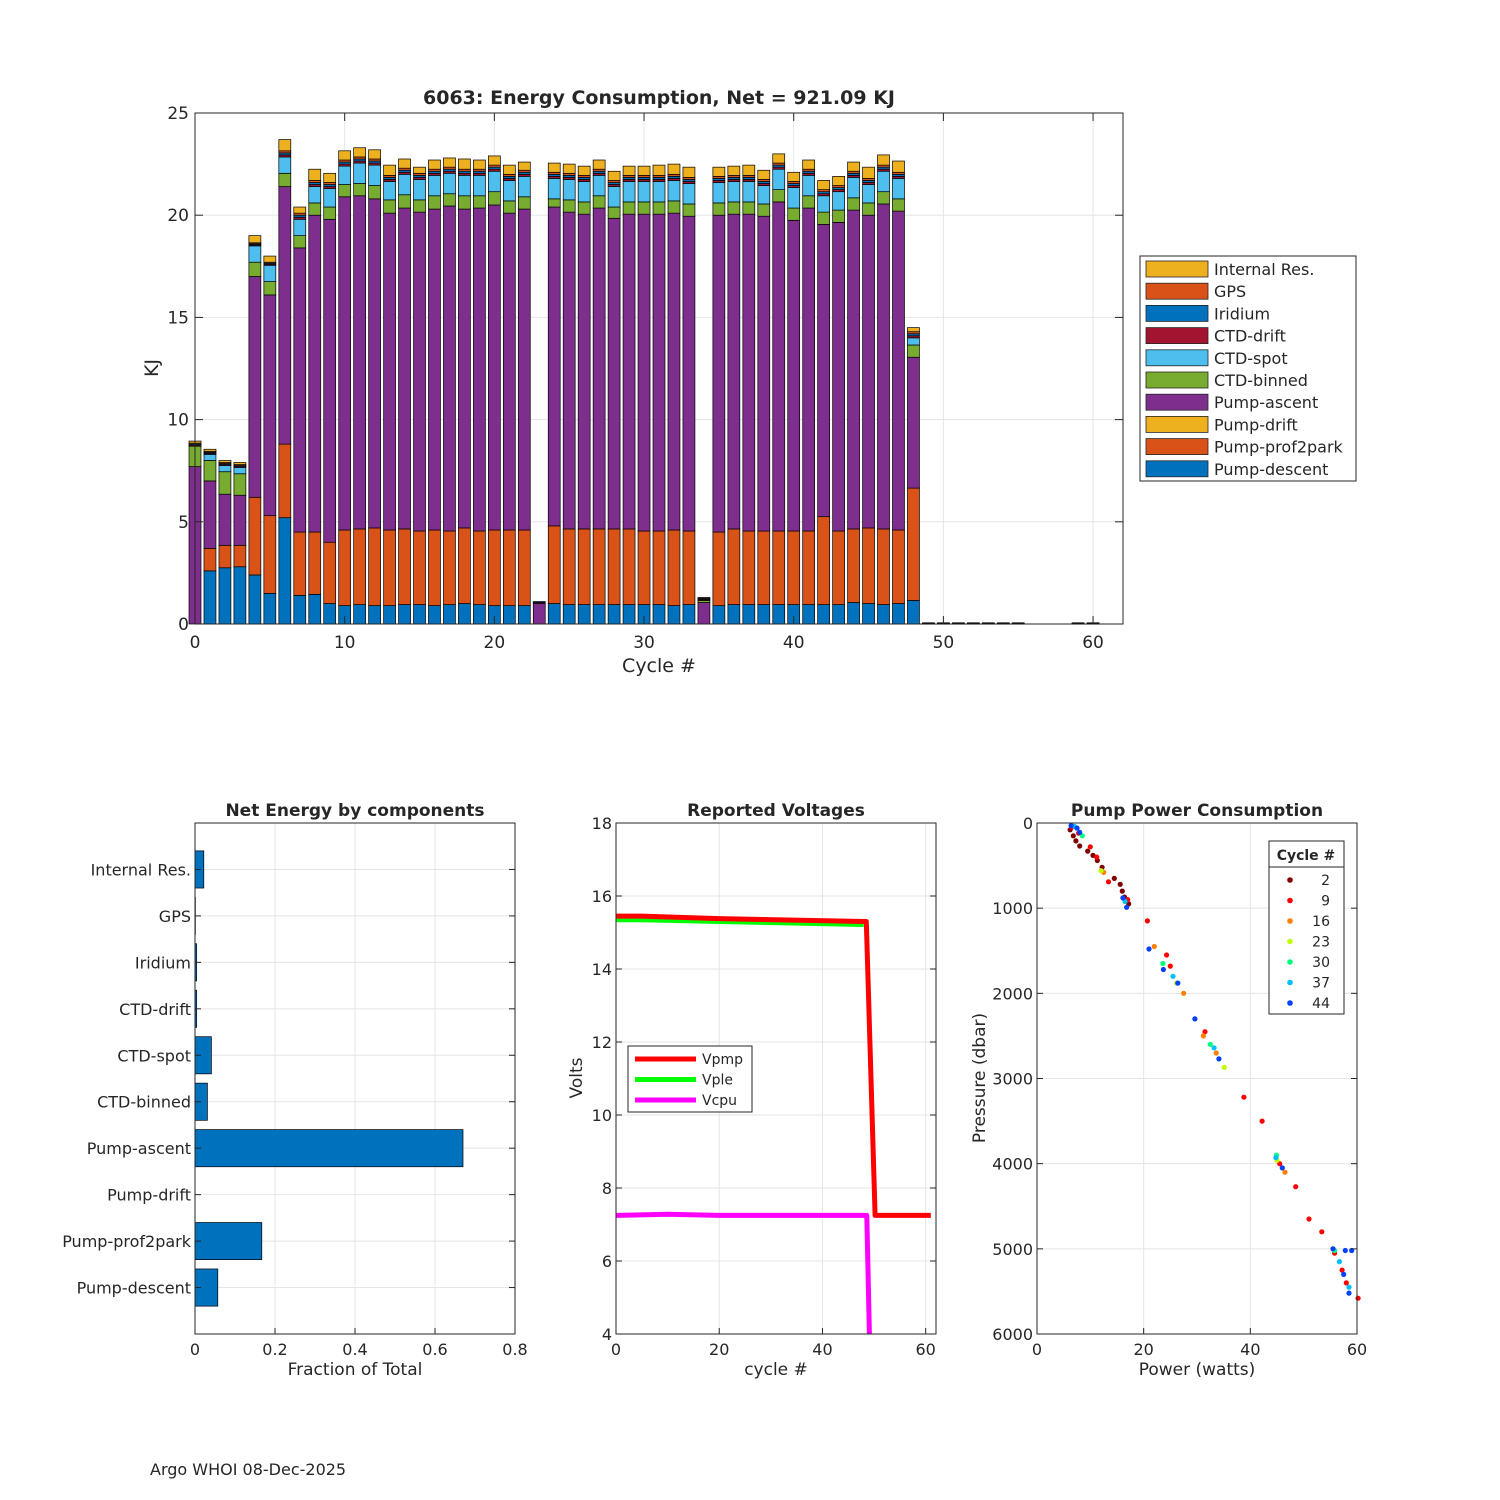 The height and width of the screenshot is (1500, 1500). What do you see at coordinates (255, 239) in the screenshot?
I see `bar-cycle-4-internal-res` at bounding box center [255, 239].